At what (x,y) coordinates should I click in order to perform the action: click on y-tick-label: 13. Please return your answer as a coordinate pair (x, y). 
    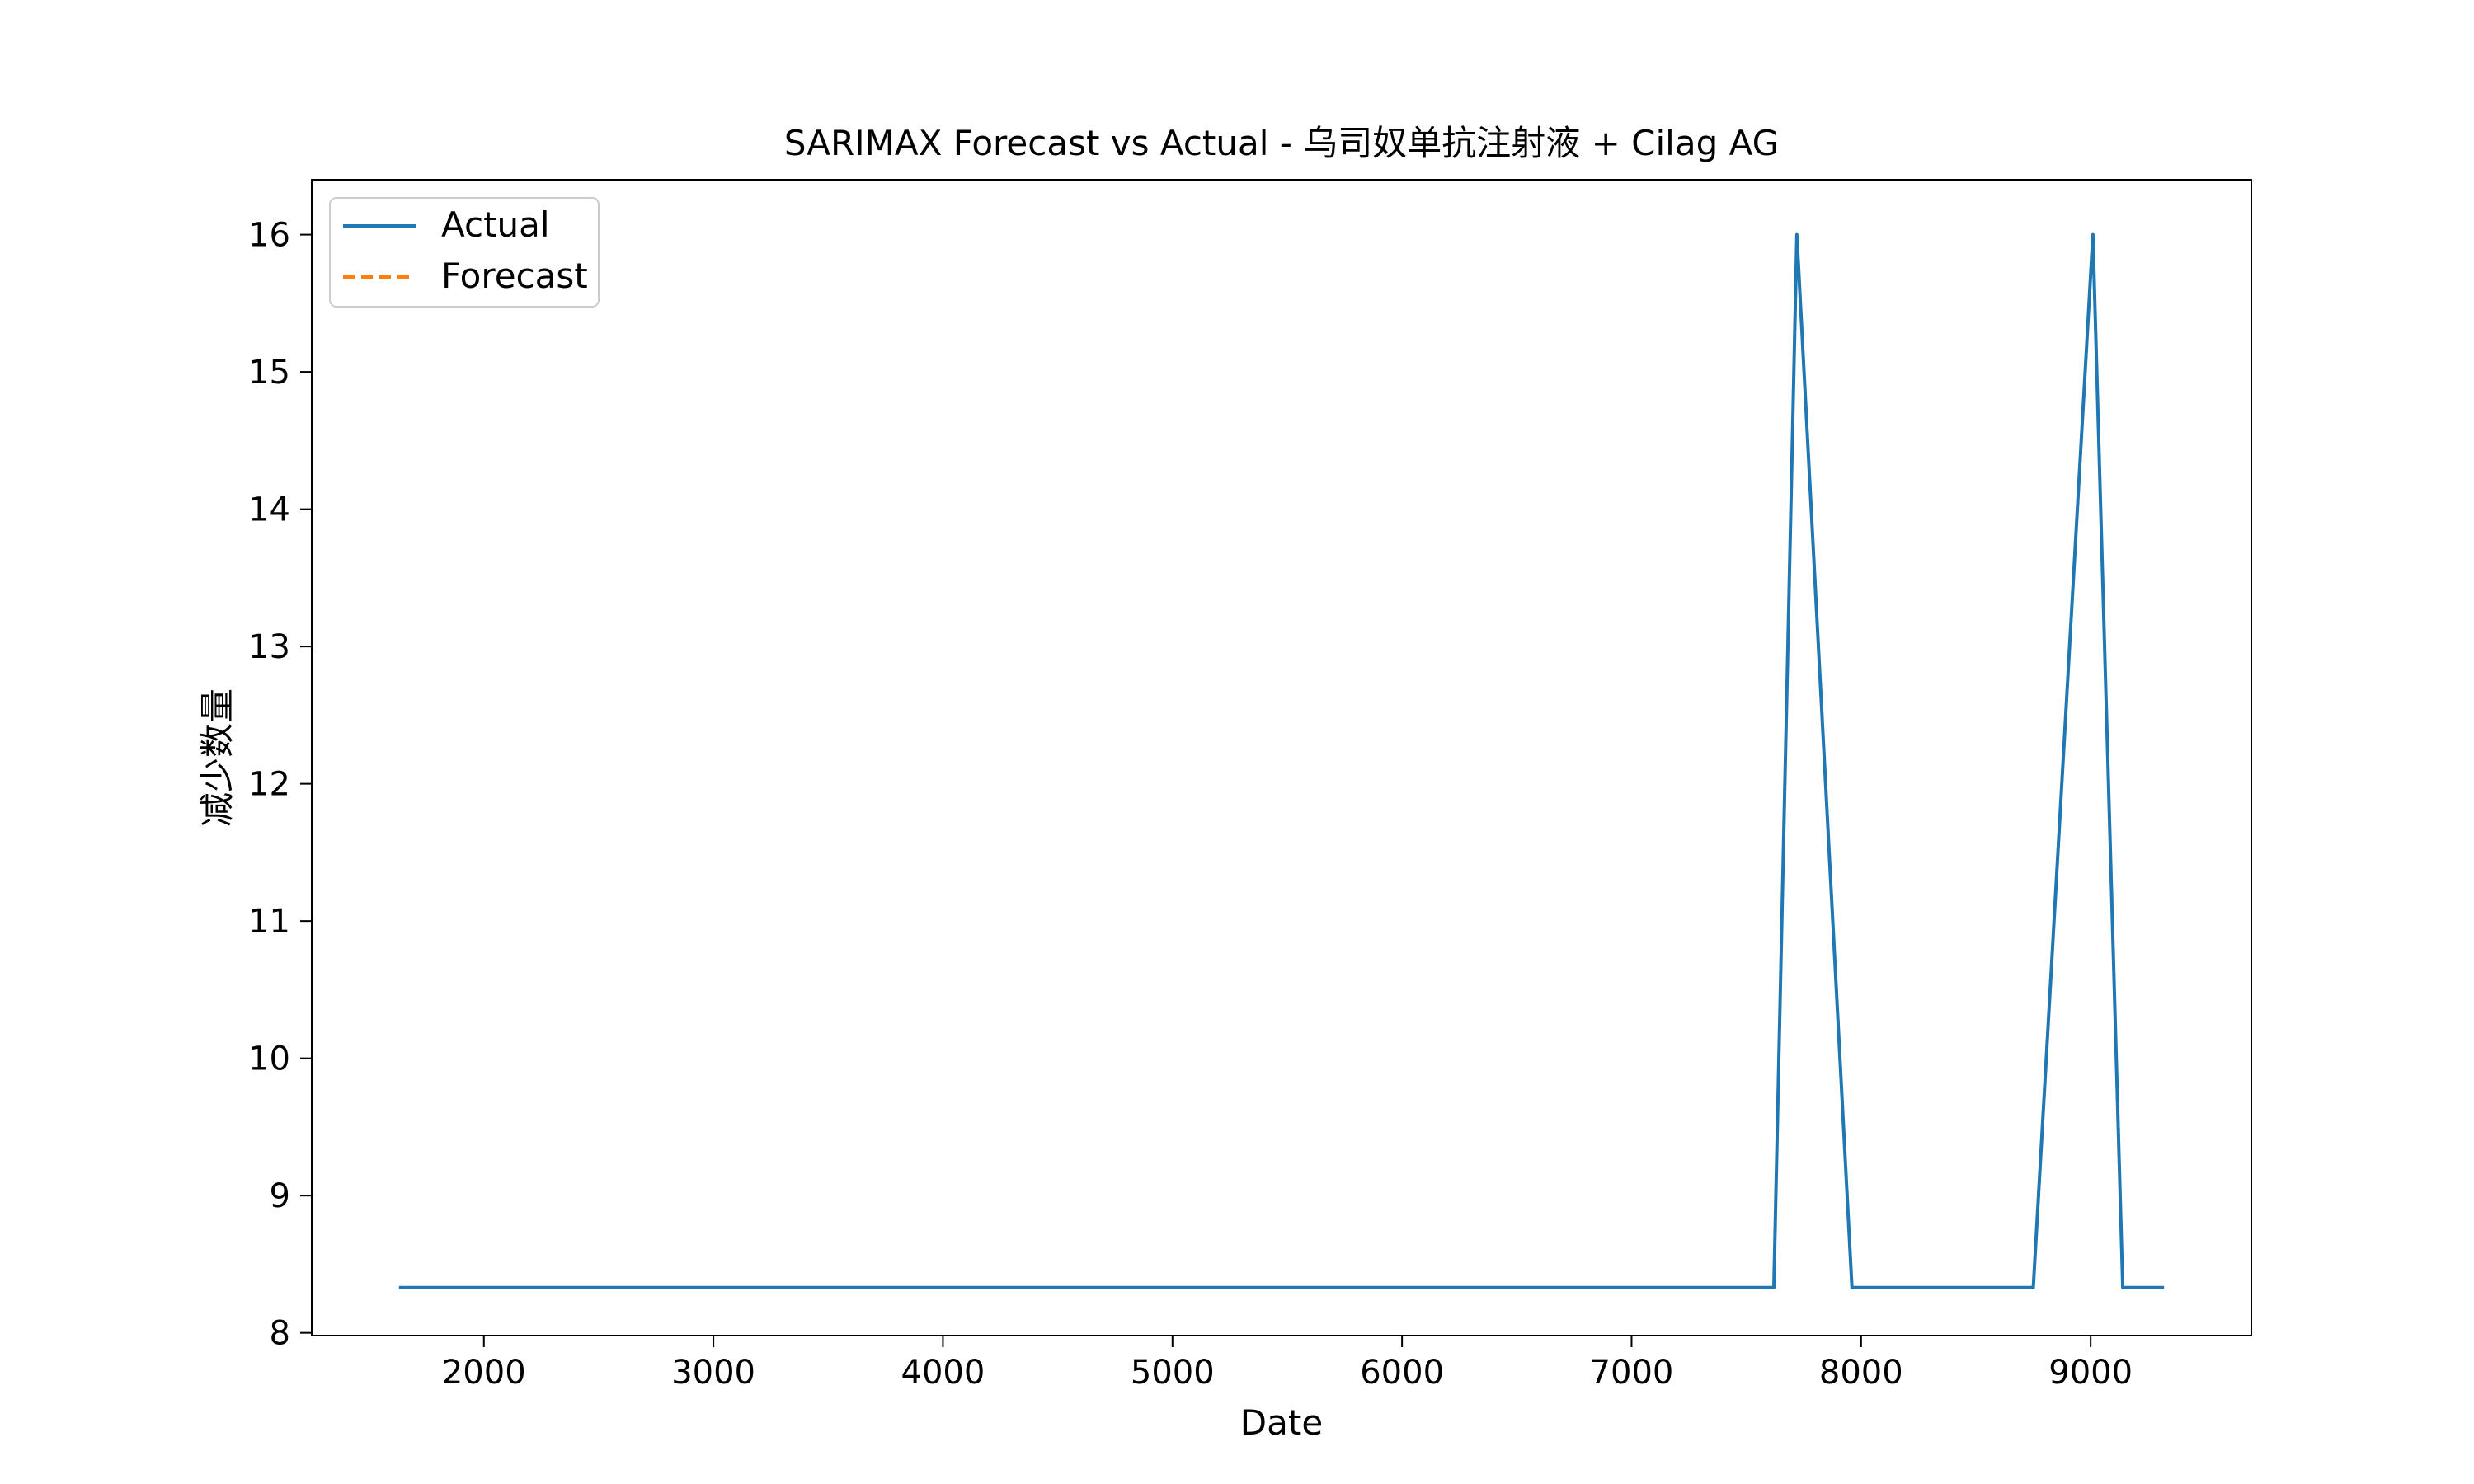
    Looking at the image, I should click on (269, 647).